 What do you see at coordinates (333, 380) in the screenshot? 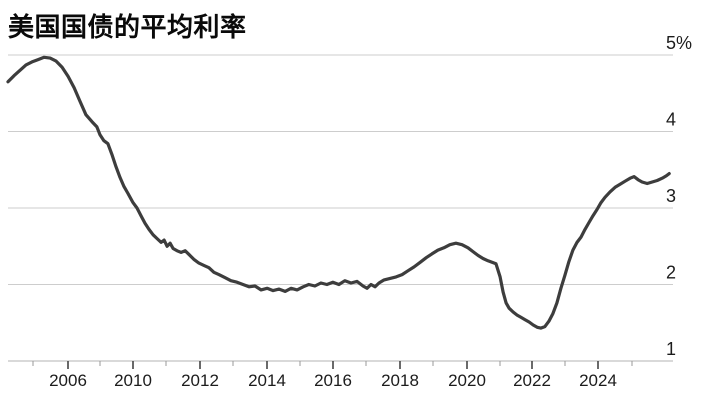
I see `x-axis-tick-label: 2016` at bounding box center [333, 380].